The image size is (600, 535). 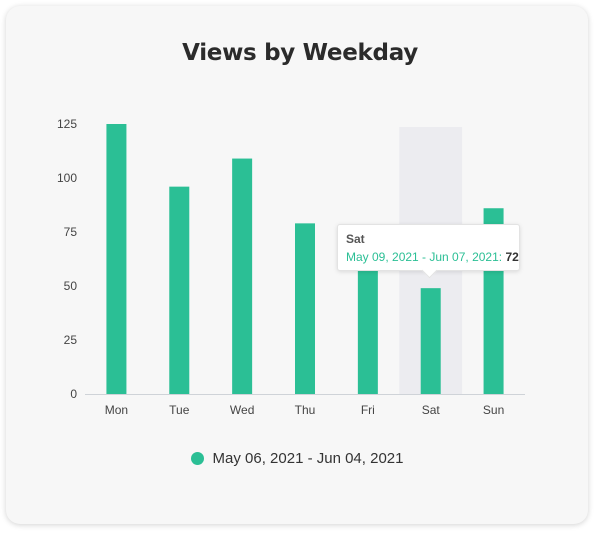 I want to click on legend-swatch, so click(x=197, y=458).